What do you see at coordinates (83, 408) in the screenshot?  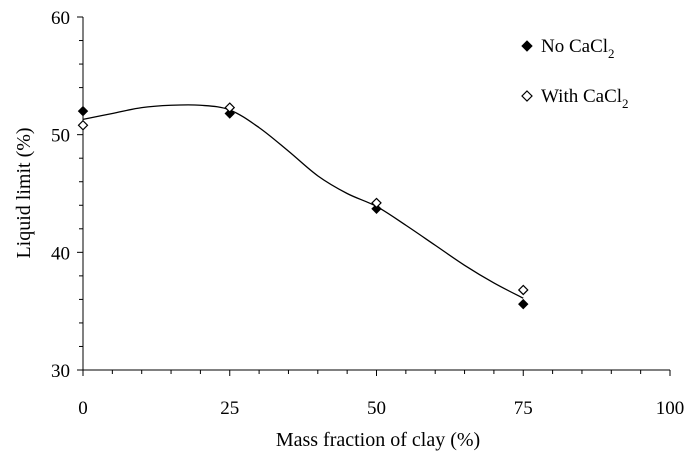 I see `x-tick-label: 0` at bounding box center [83, 408].